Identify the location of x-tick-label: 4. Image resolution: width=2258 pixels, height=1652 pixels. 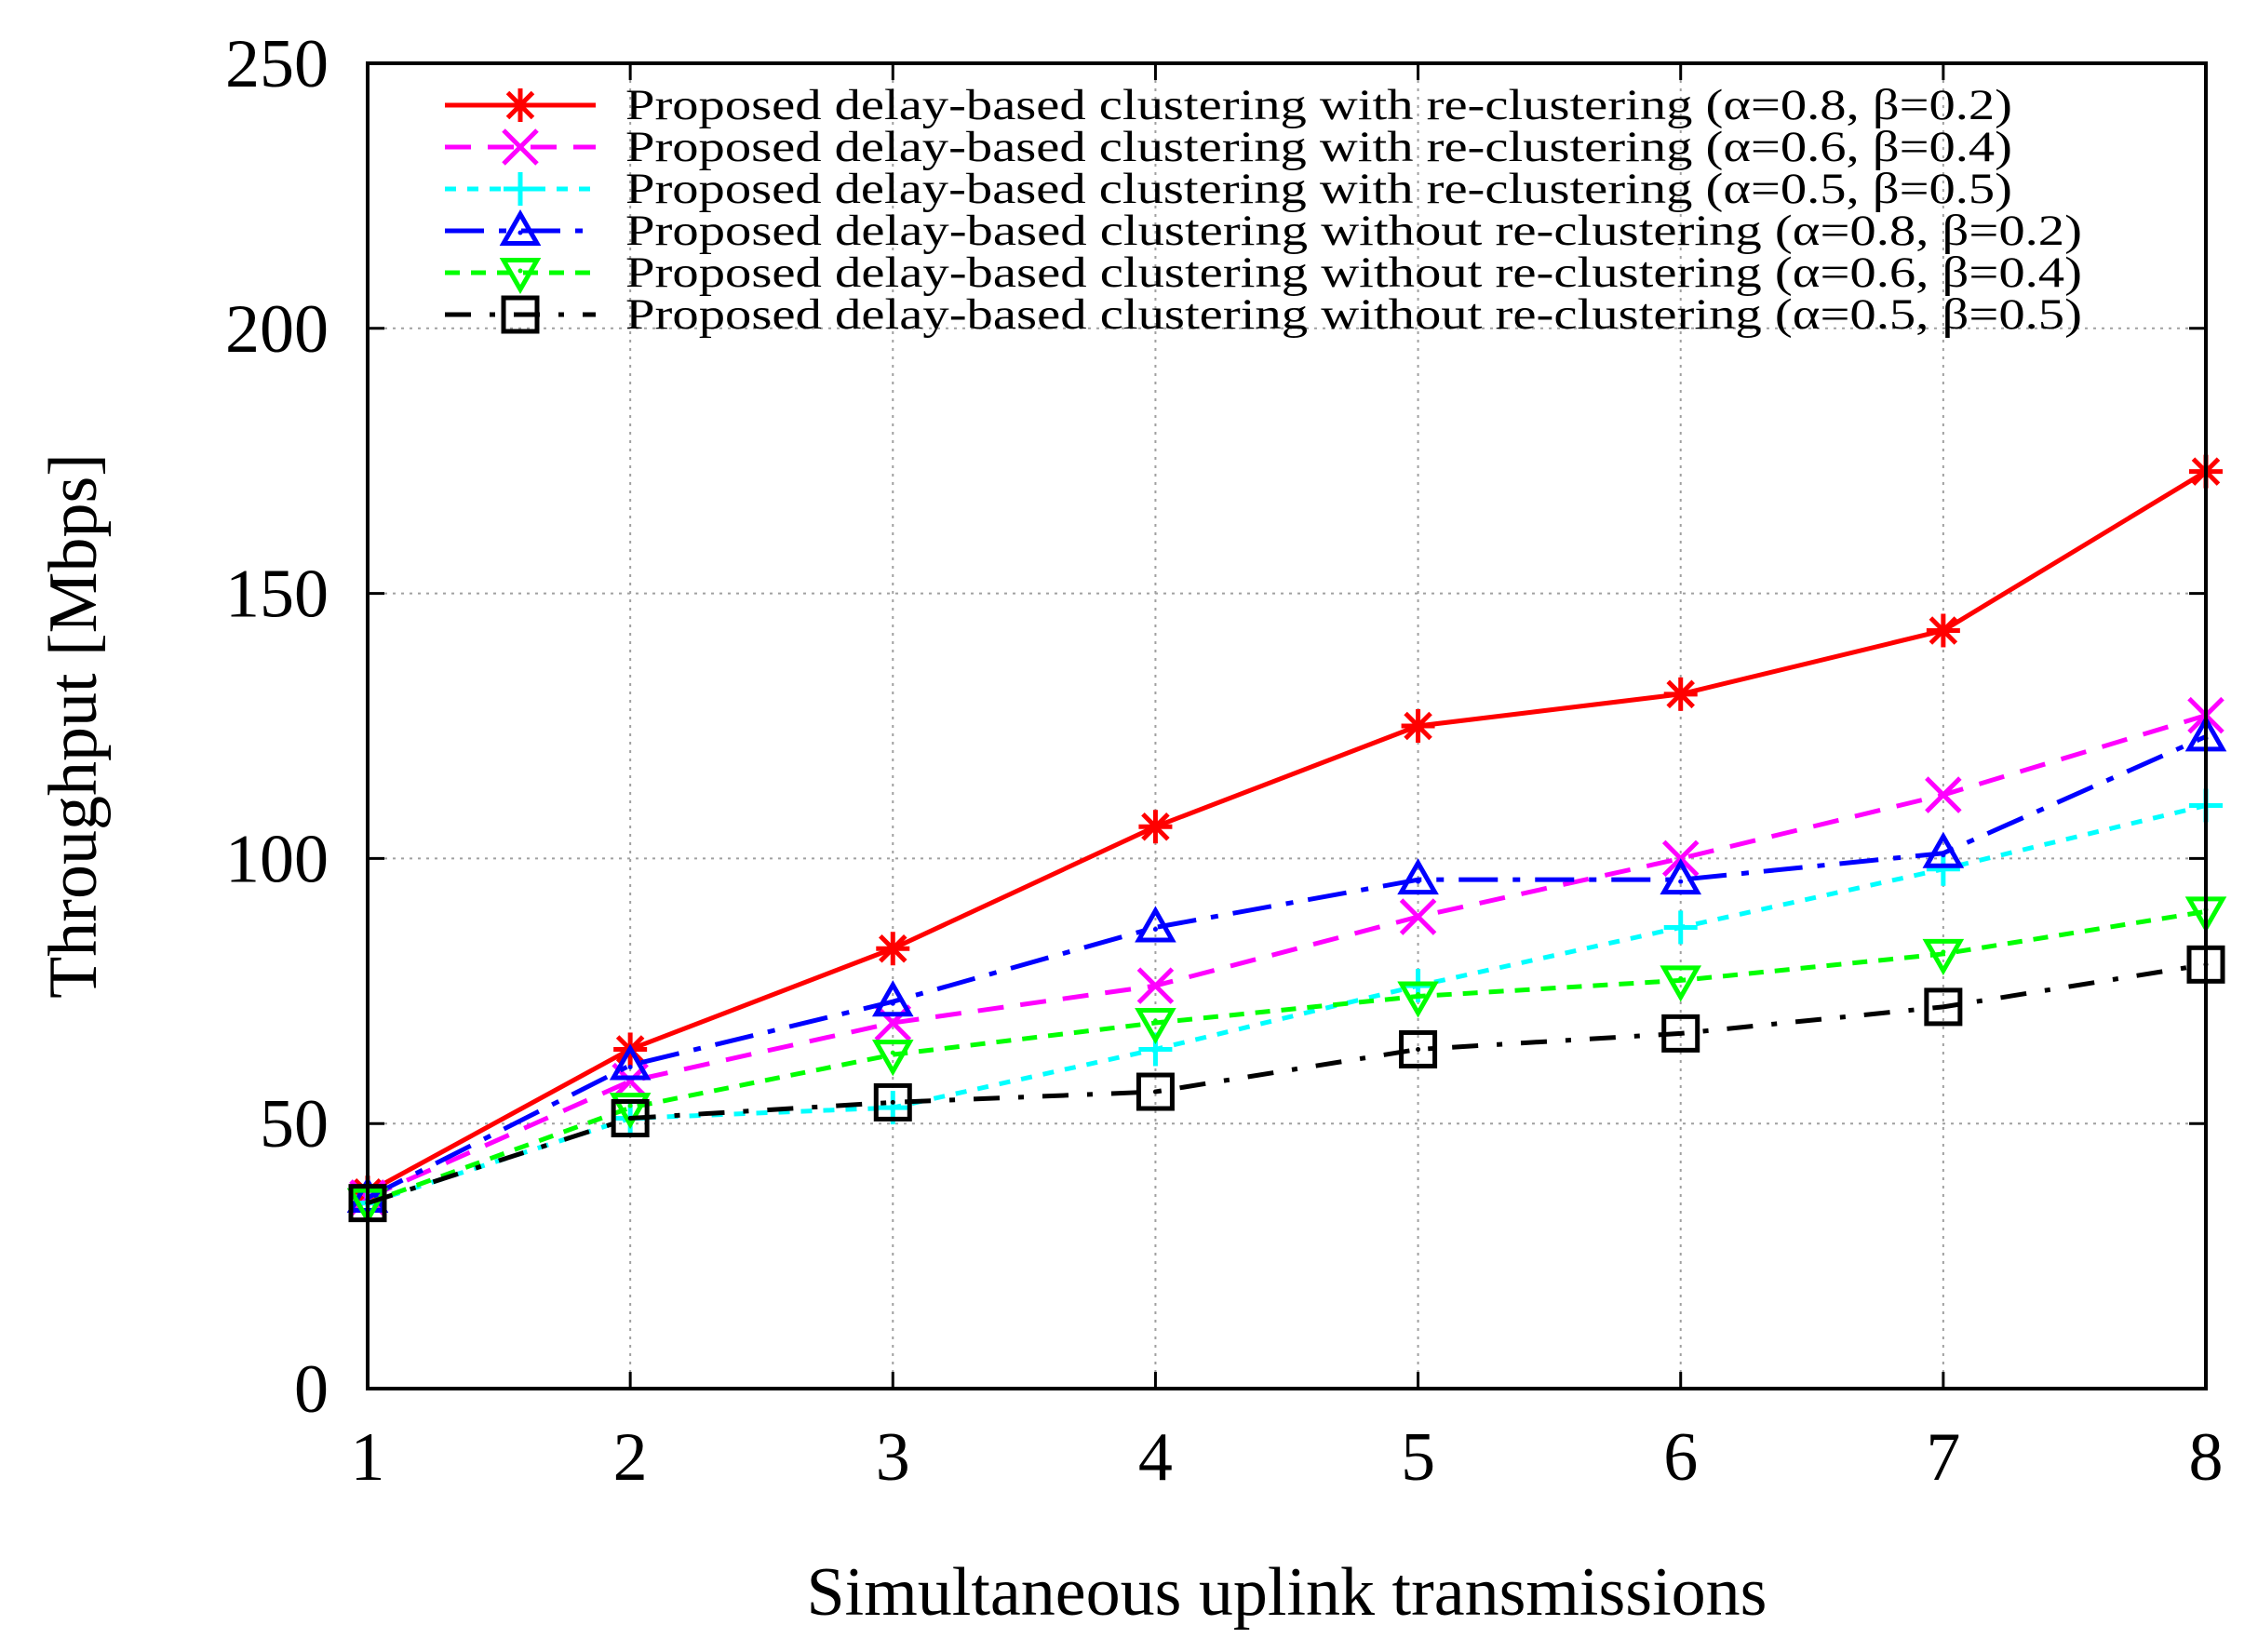
(1156, 1458).